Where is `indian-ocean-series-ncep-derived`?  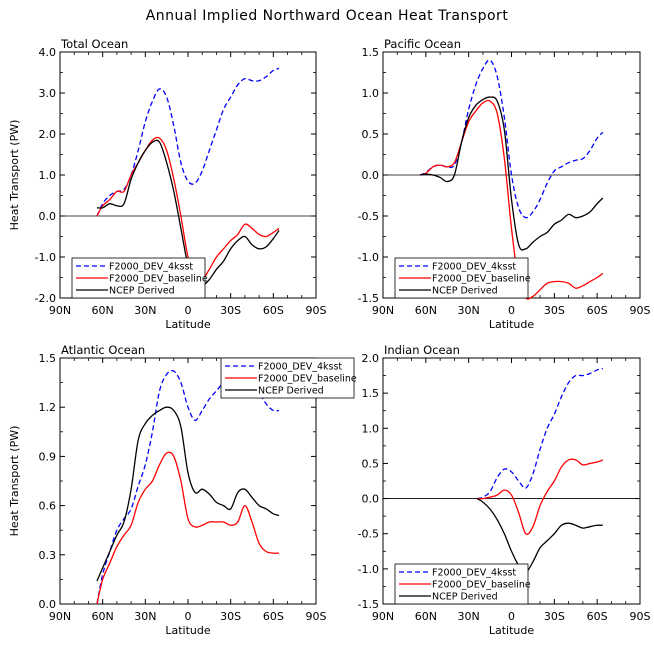 indian-ocean-series-ncep-derived is located at coordinates (539, 536).